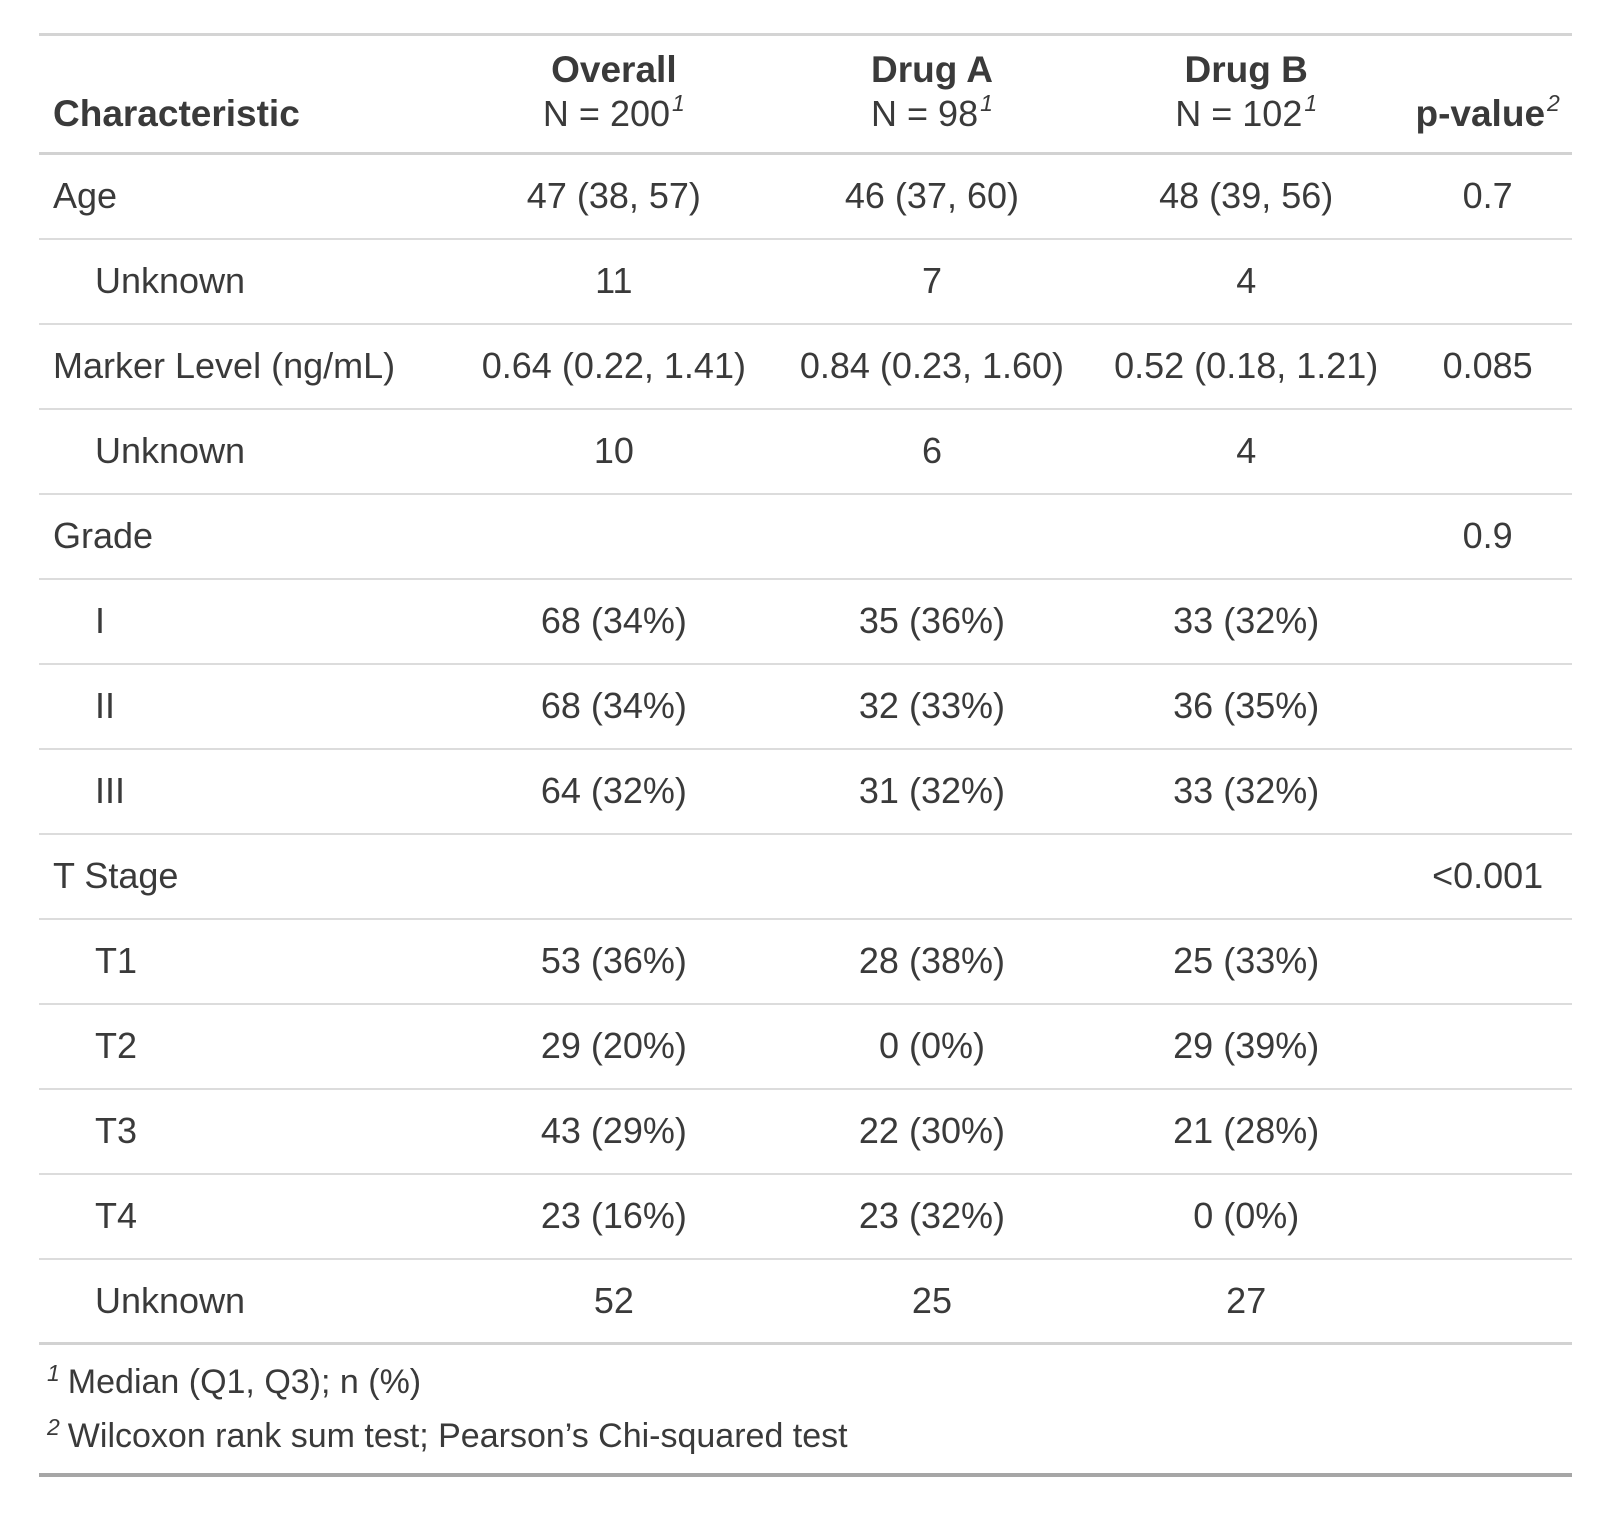 The height and width of the screenshot is (1526, 1620). I want to click on column-title: Drug A, so click(931, 69).